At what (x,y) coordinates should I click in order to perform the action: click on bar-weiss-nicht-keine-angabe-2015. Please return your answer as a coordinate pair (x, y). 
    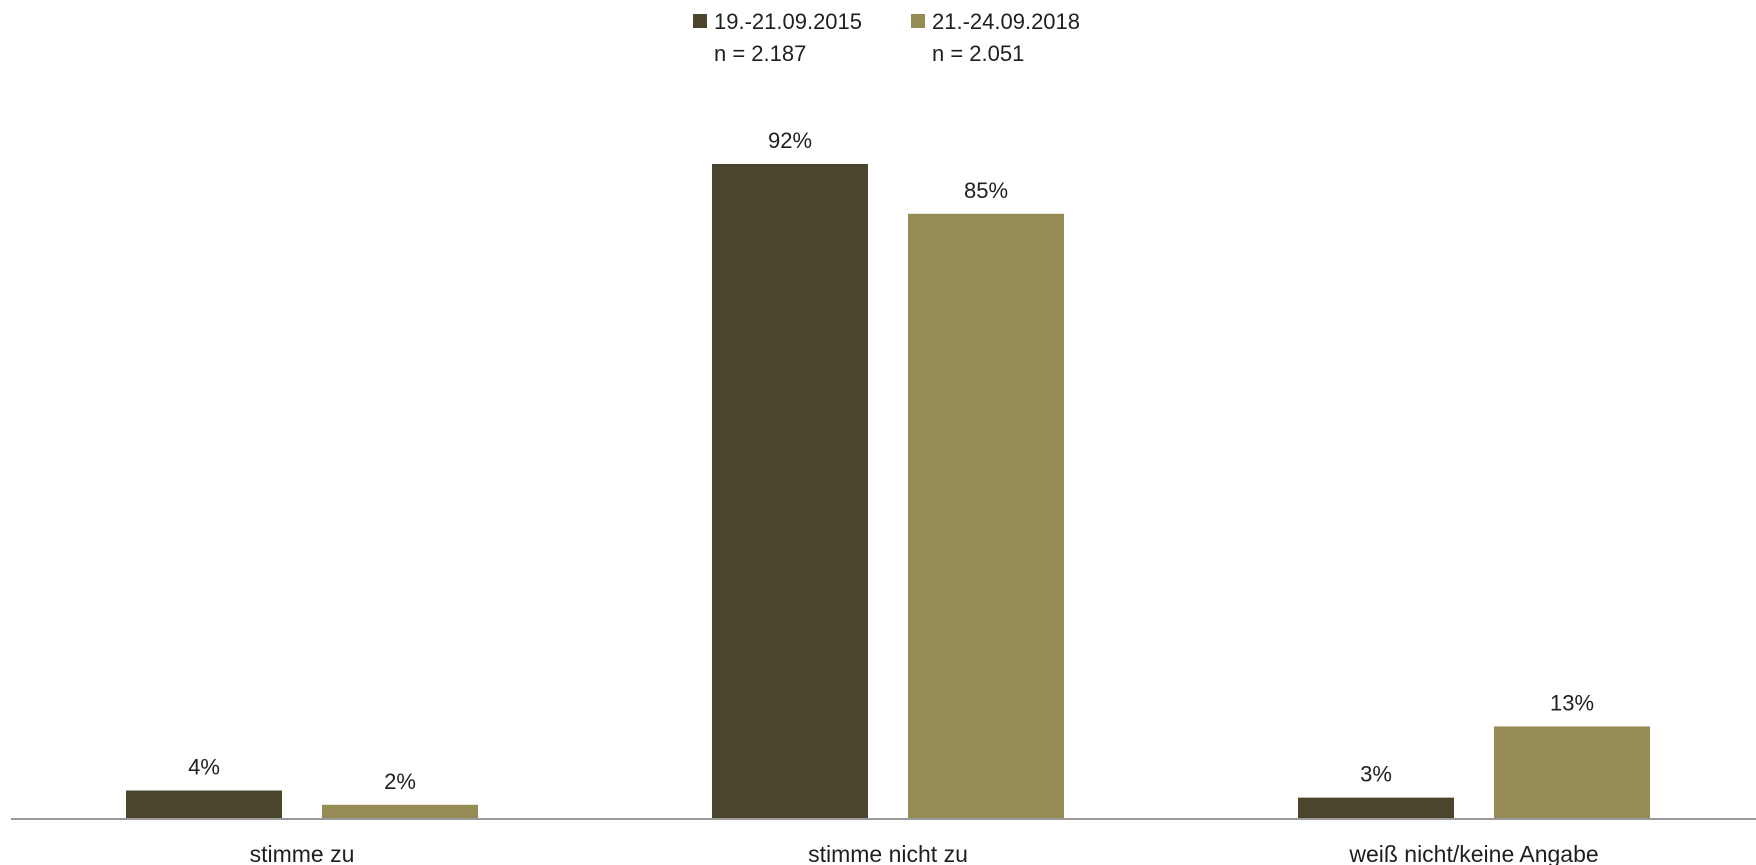
    Looking at the image, I should click on (1376, 808).